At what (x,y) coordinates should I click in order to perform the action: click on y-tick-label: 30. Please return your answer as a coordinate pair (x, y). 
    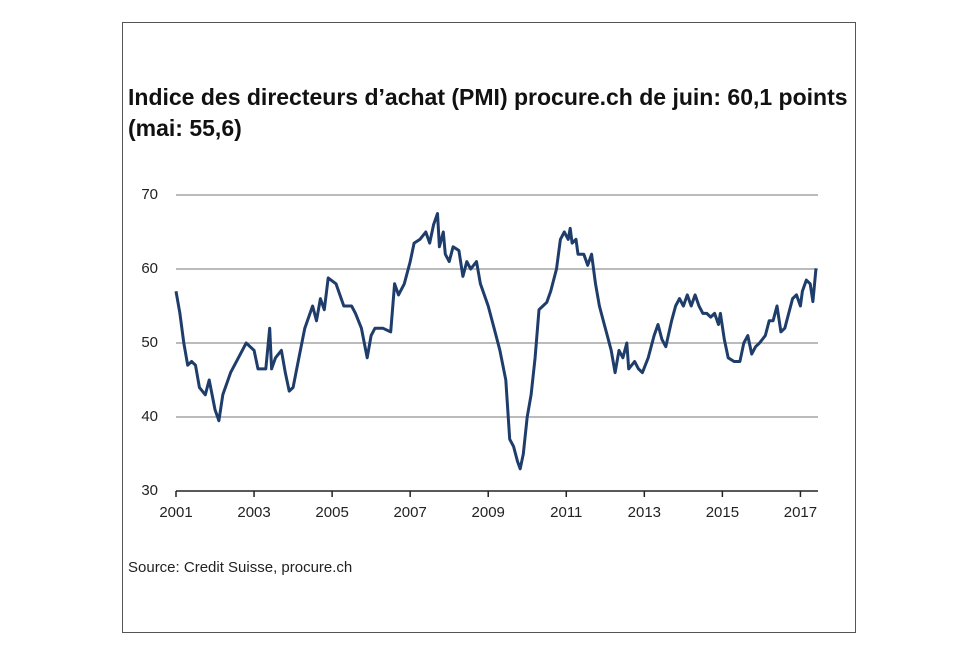
    Looking at the image, I should click on (149, 490).